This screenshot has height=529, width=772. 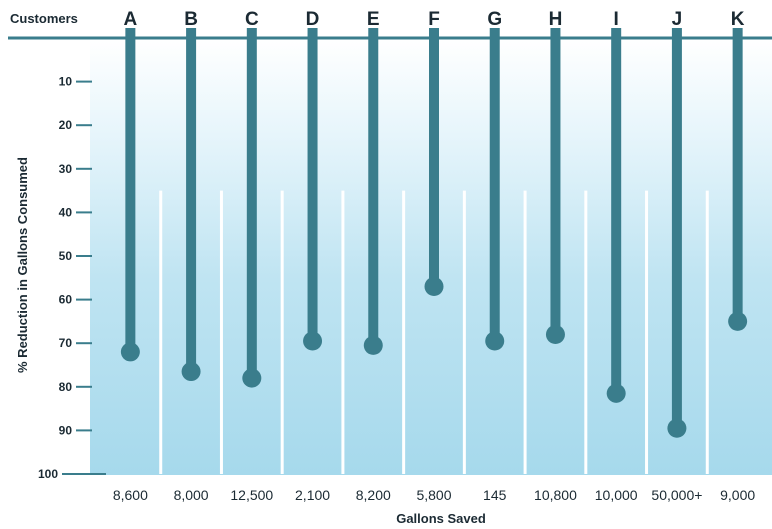 I want to click on gallons-saved-label: 12,500, so click(x=251, y=495).